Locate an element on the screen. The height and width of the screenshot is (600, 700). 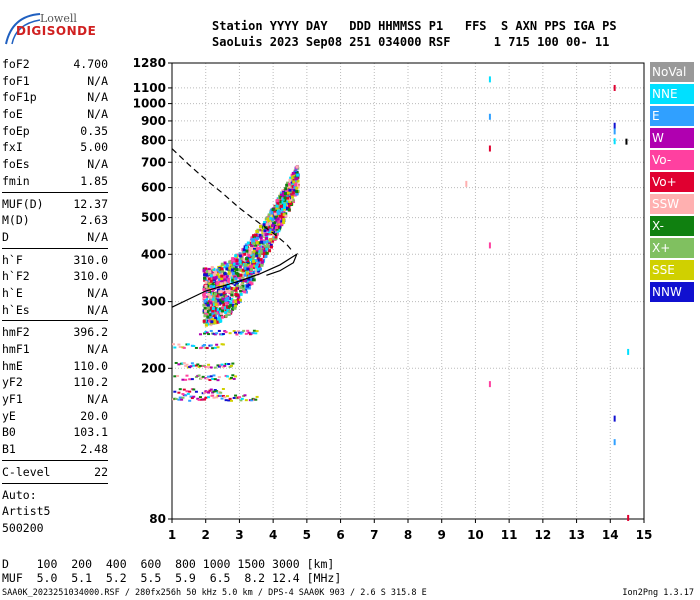
param-label: foF1 is located at coordinates (16, 80).